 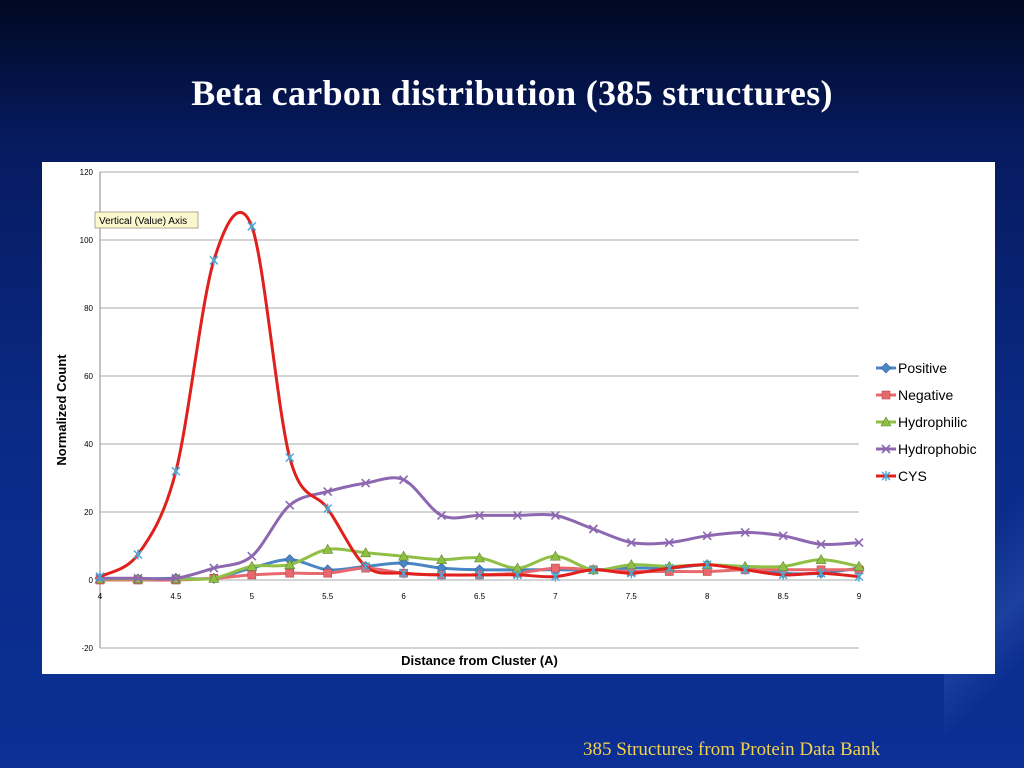 What do you see at coordinates (707, 596) in the screenshot?
I see `x-tick-label: 8` at bounding box center [707, 596].